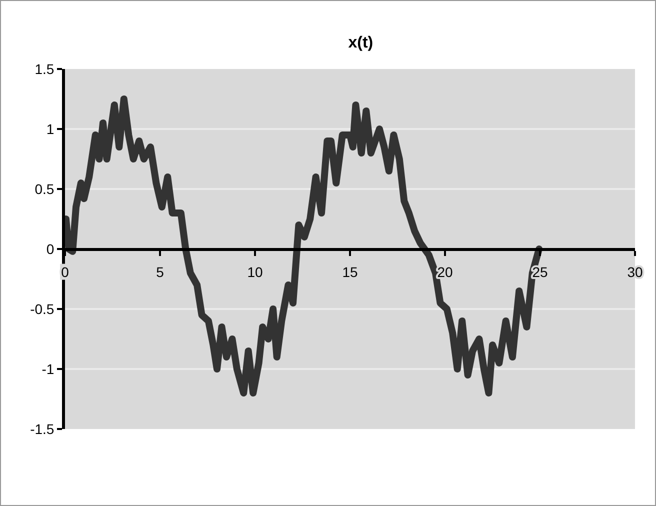  I want to click on y-tick-label: 0.5, so click(44, 188).